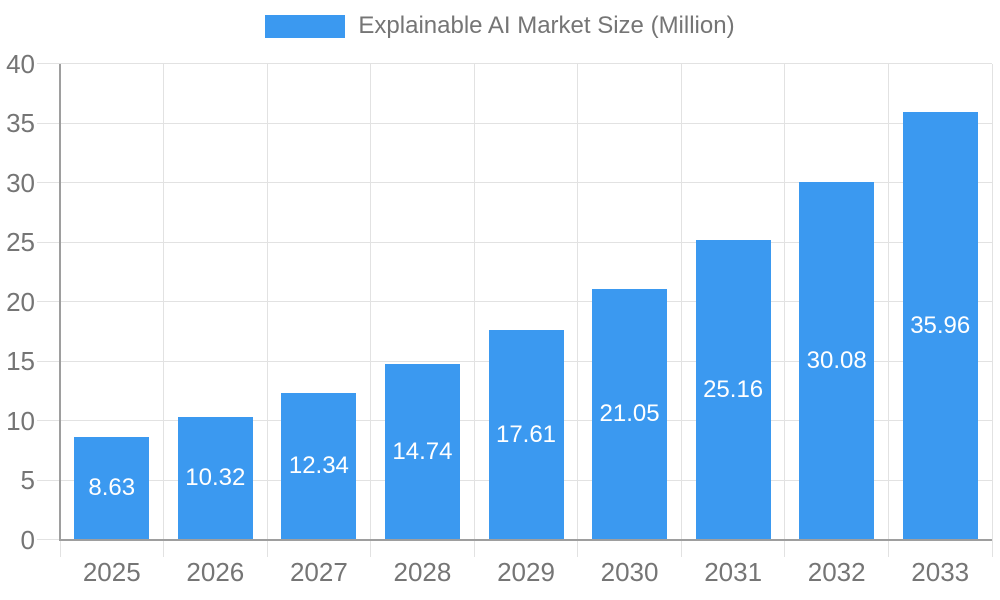 The height and width of the screenshot is (600, 1000). Describe the element at coordinates (20, 242) in the screenshot. I see `y-tick-label: 25` at that location.